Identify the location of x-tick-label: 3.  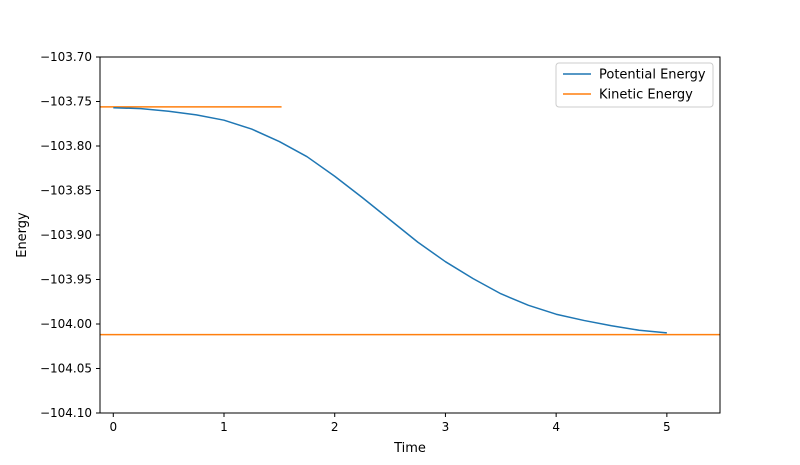
(446, 427).